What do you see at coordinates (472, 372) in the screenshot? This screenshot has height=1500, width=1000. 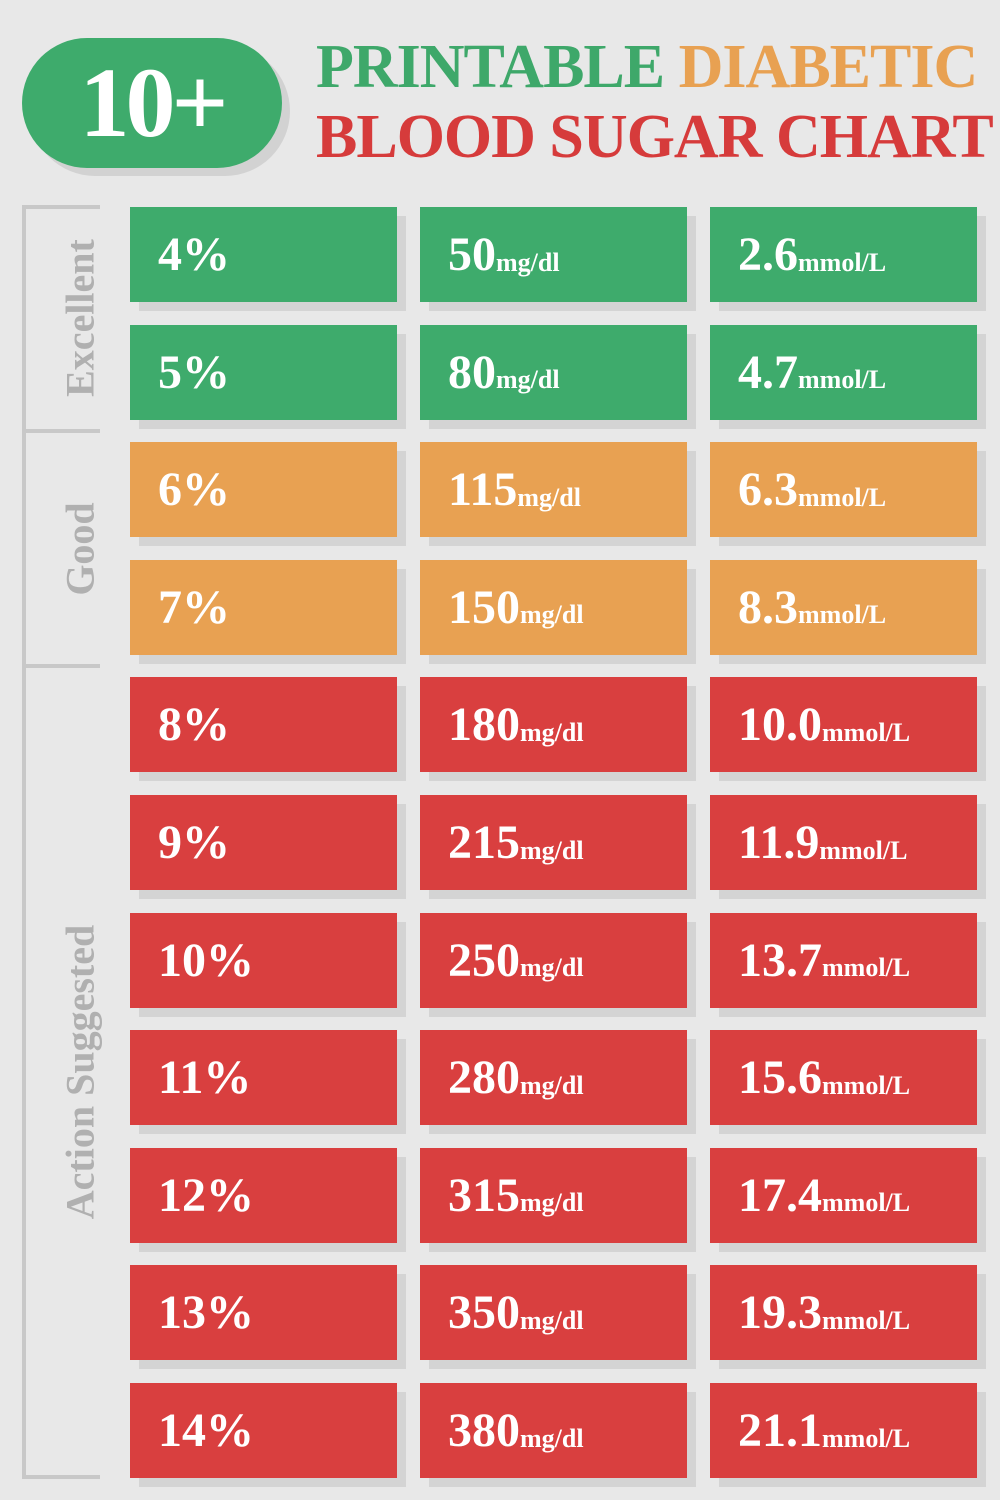 I see `cell-value: 80` at bounding box center [472, 372].